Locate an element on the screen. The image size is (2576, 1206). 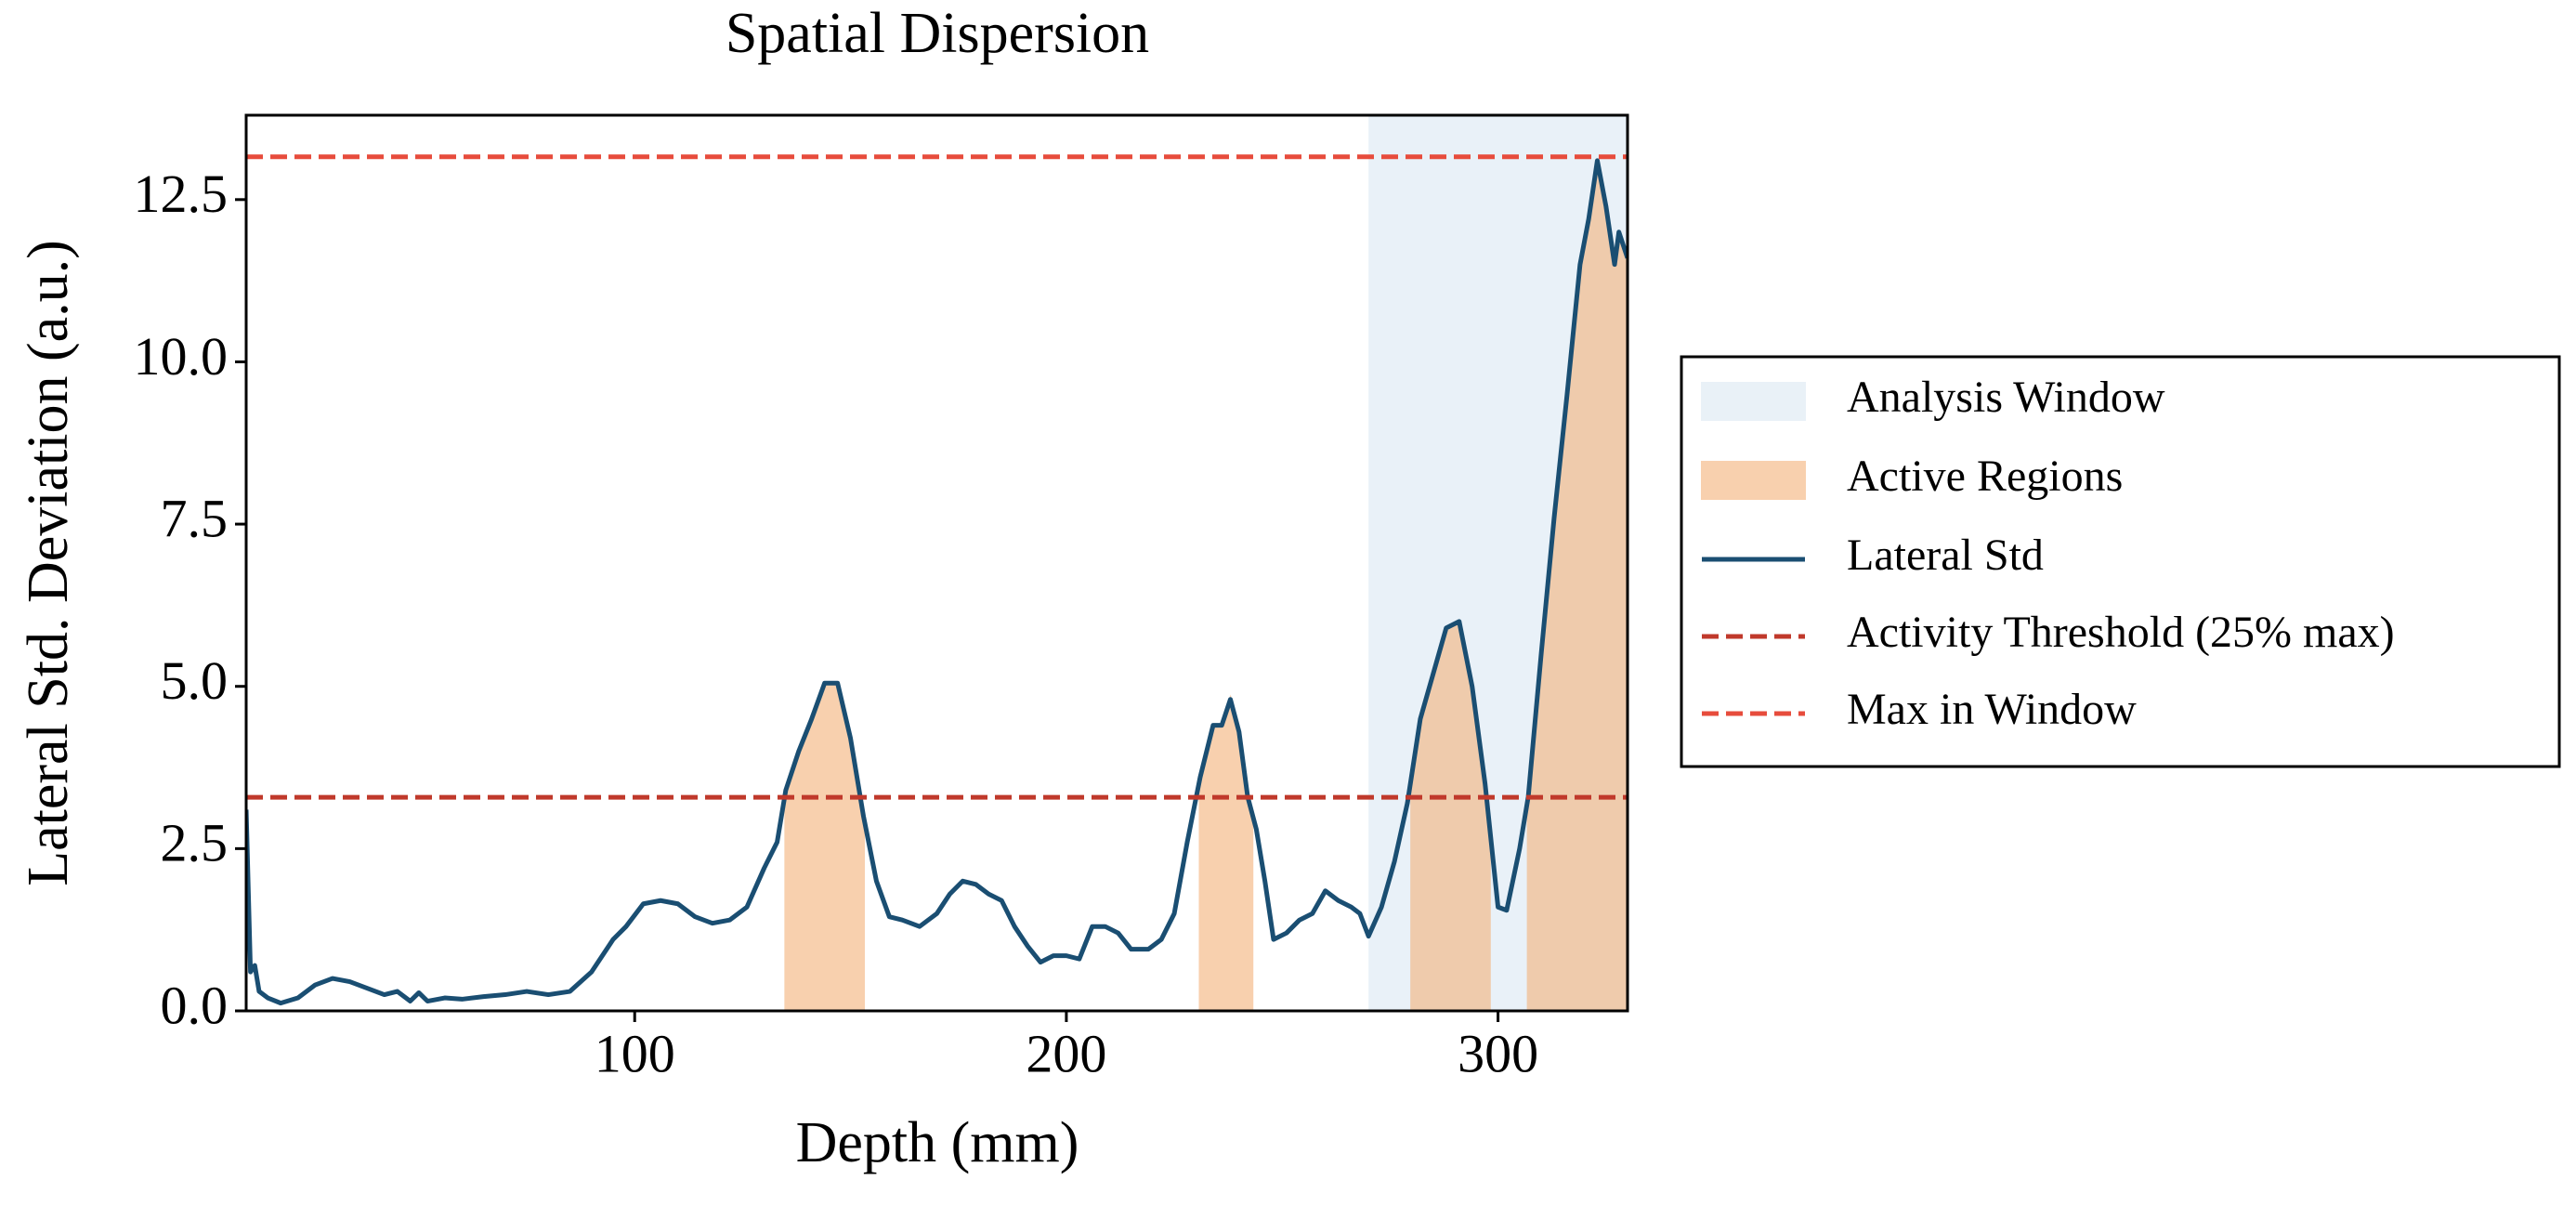
x-axis-label: Depth (mm) is located at coordinates (937, 1143).